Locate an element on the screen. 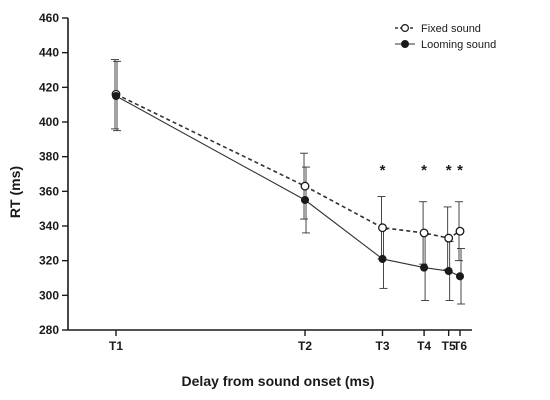 The image size is (550, 400). x-tick-label: T6 is located at coordinates (460, 346).